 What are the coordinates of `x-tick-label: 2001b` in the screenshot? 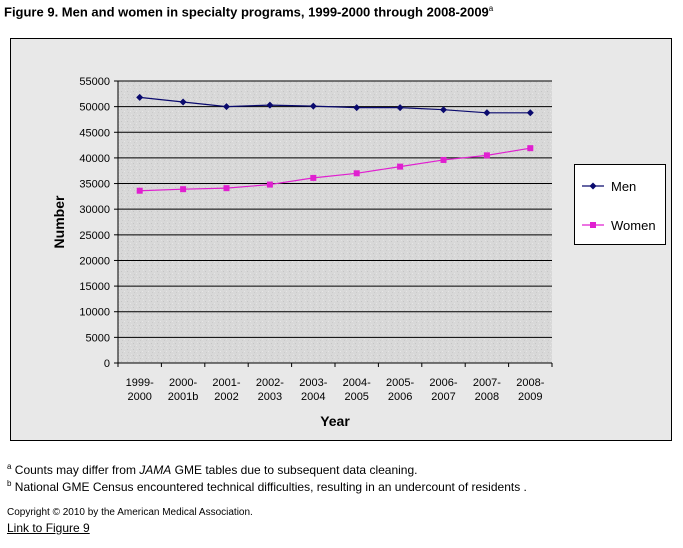 It's located at (183, 397).